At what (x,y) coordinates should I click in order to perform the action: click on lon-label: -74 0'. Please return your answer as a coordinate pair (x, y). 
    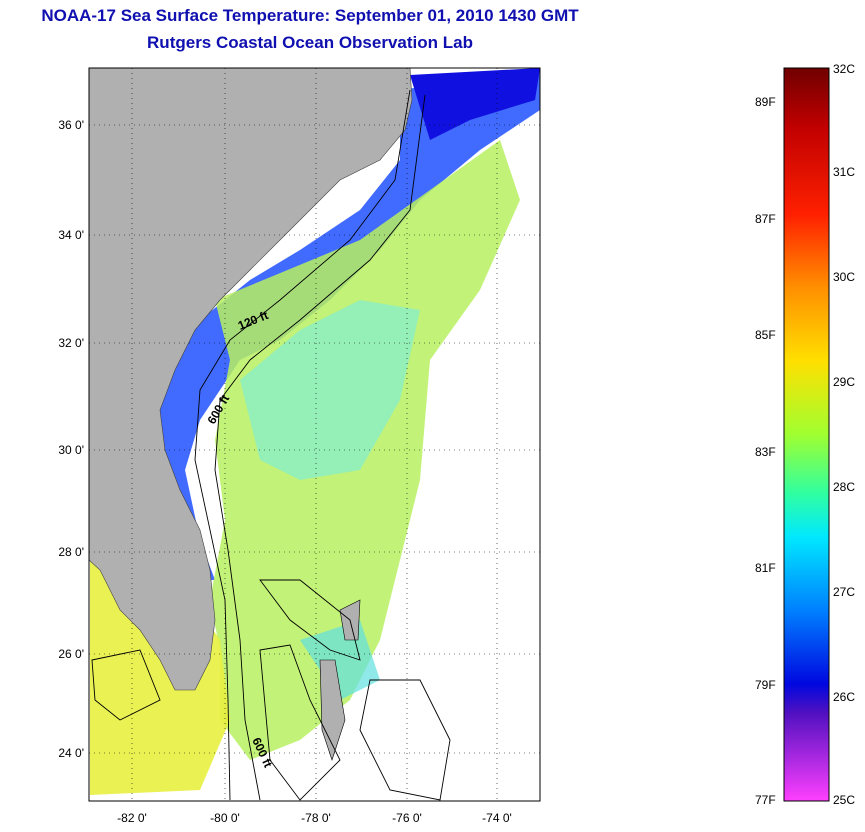
    Looking at the image, I should click on (497, 818).